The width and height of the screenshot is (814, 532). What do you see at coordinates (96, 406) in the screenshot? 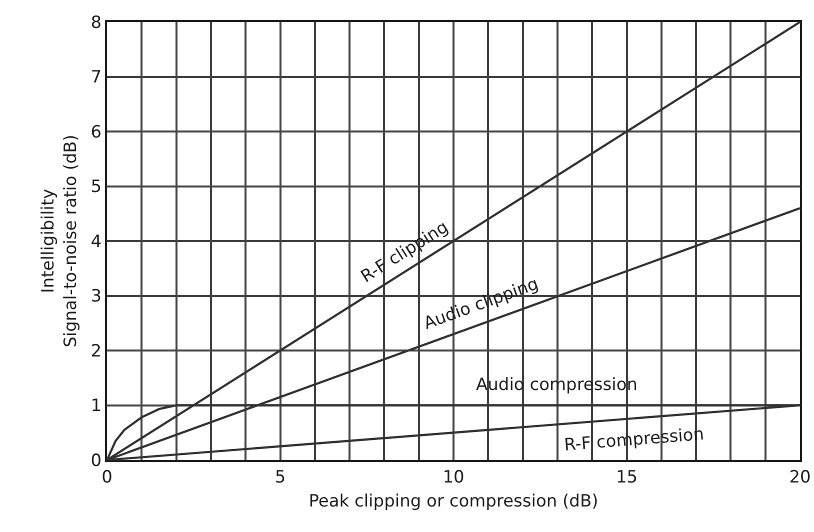
I see `y-tick-label: 1` at bounding box center [96, 406].